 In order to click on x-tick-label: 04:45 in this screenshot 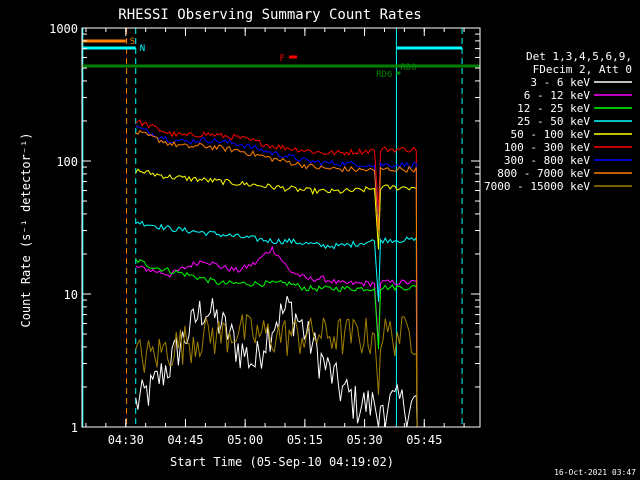, I will do `click(185, 440)`.